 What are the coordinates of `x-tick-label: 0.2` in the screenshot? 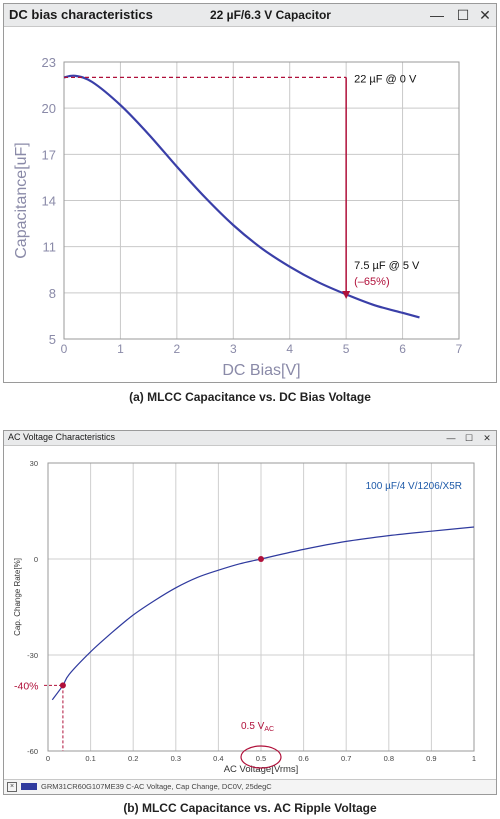 It's located at (133, 758).